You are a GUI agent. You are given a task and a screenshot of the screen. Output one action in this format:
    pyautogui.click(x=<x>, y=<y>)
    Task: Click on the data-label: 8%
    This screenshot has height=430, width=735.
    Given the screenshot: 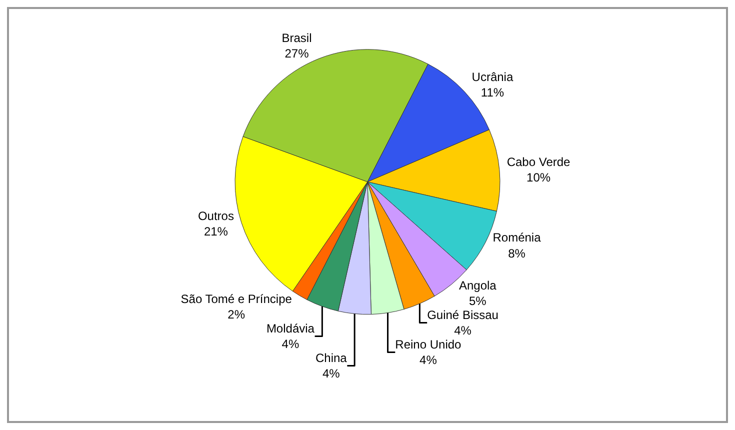 What is the action you would take?
    pyautogui.click(x=517, y=253)
    